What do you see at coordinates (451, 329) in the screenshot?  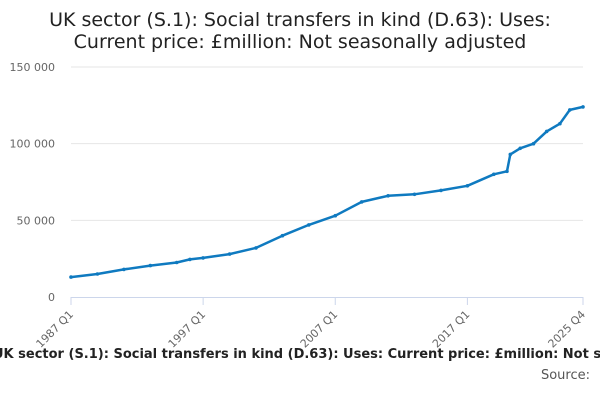 I see `x-tick-label: 2017 Q1` at bounding box center [451, 329].